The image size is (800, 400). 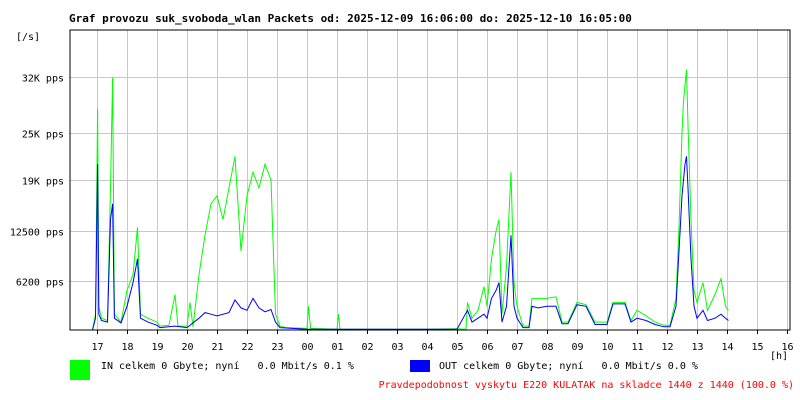 What do you see at coordinates (277, 347) in the screenshot?
I see `x-tick-label: 23` at bounding box center [277, 347].